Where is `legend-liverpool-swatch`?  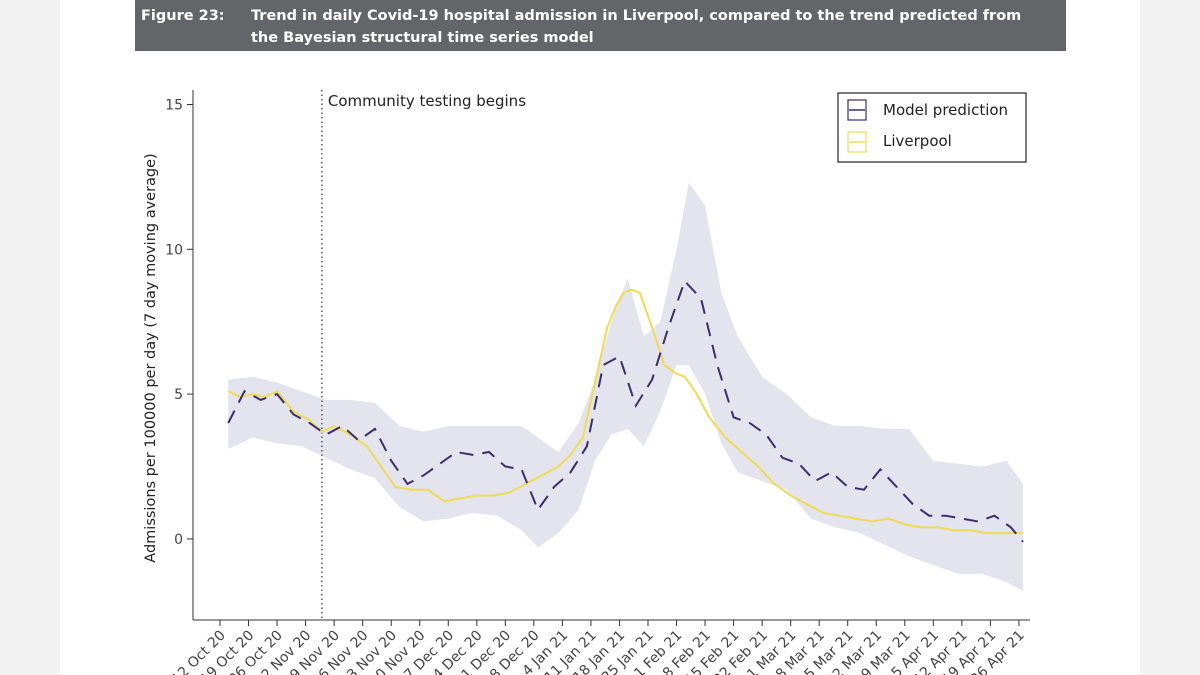
legend-liverpool-swatch is located at coordinates (857, 142).